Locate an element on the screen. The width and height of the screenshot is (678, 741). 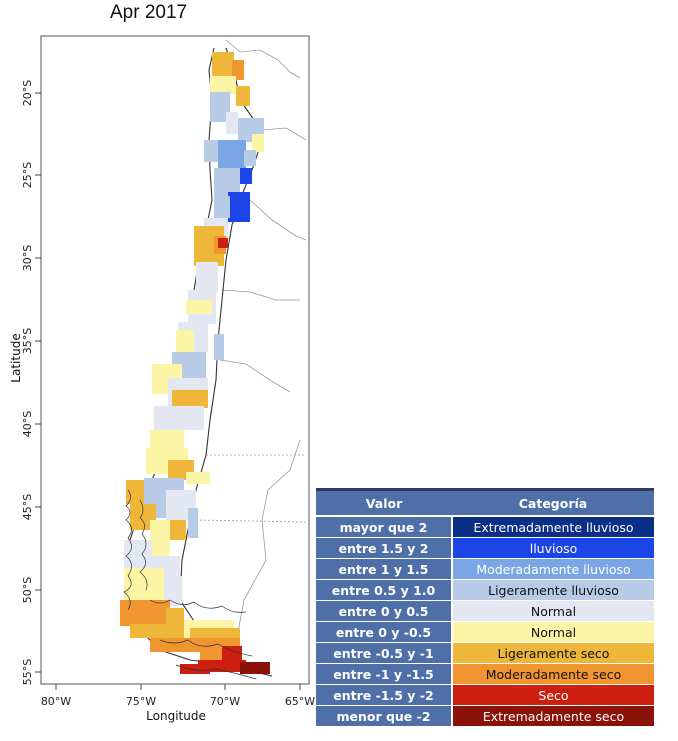
legend-value: menor que -2 is located at coordinates (384, 716).